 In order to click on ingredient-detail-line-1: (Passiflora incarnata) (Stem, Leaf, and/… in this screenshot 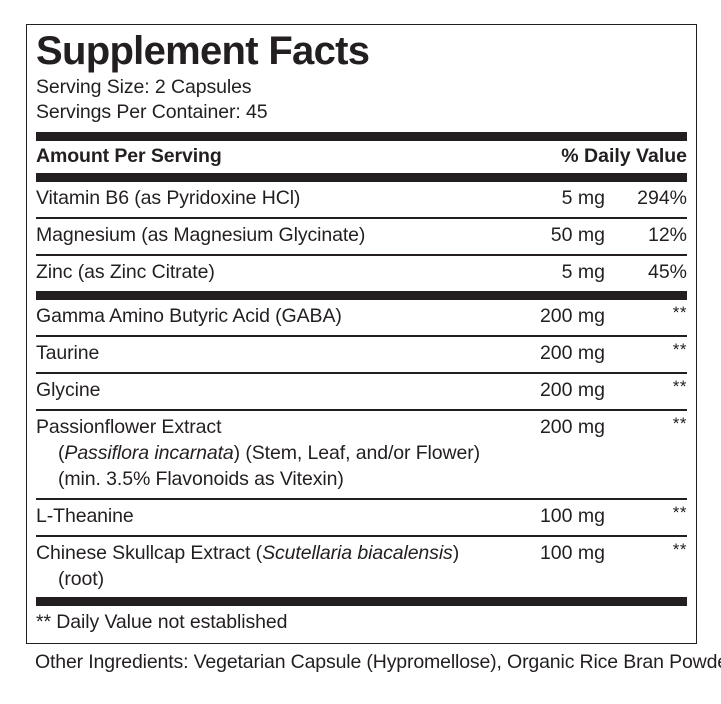, I will do `click(261, 454)`.